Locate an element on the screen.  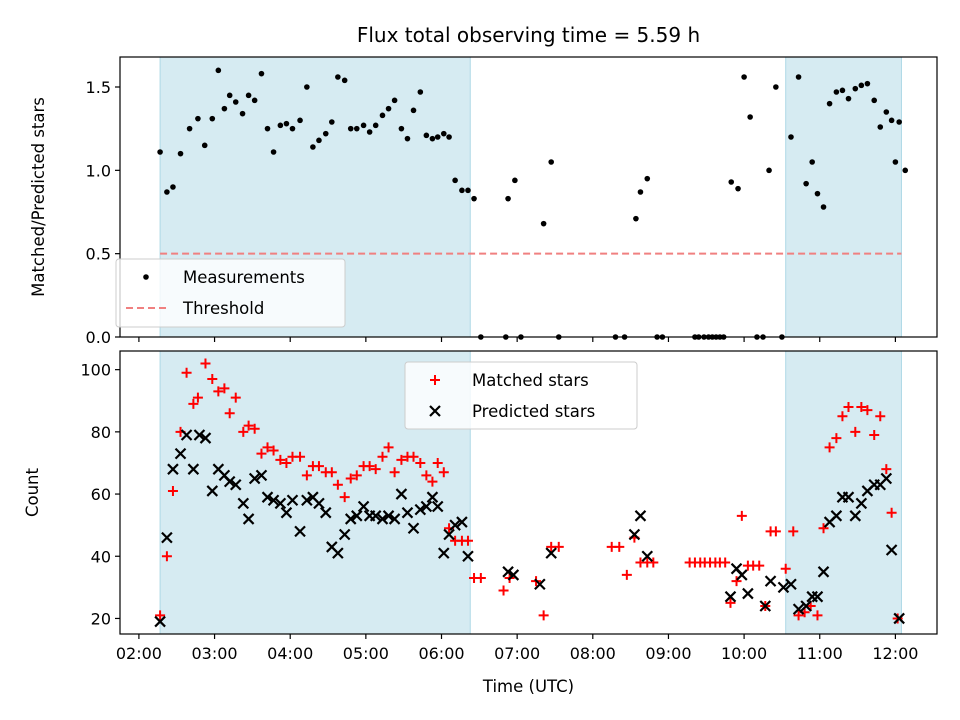
x-tick-label: 12:00 is located at coordinates (895, 653).